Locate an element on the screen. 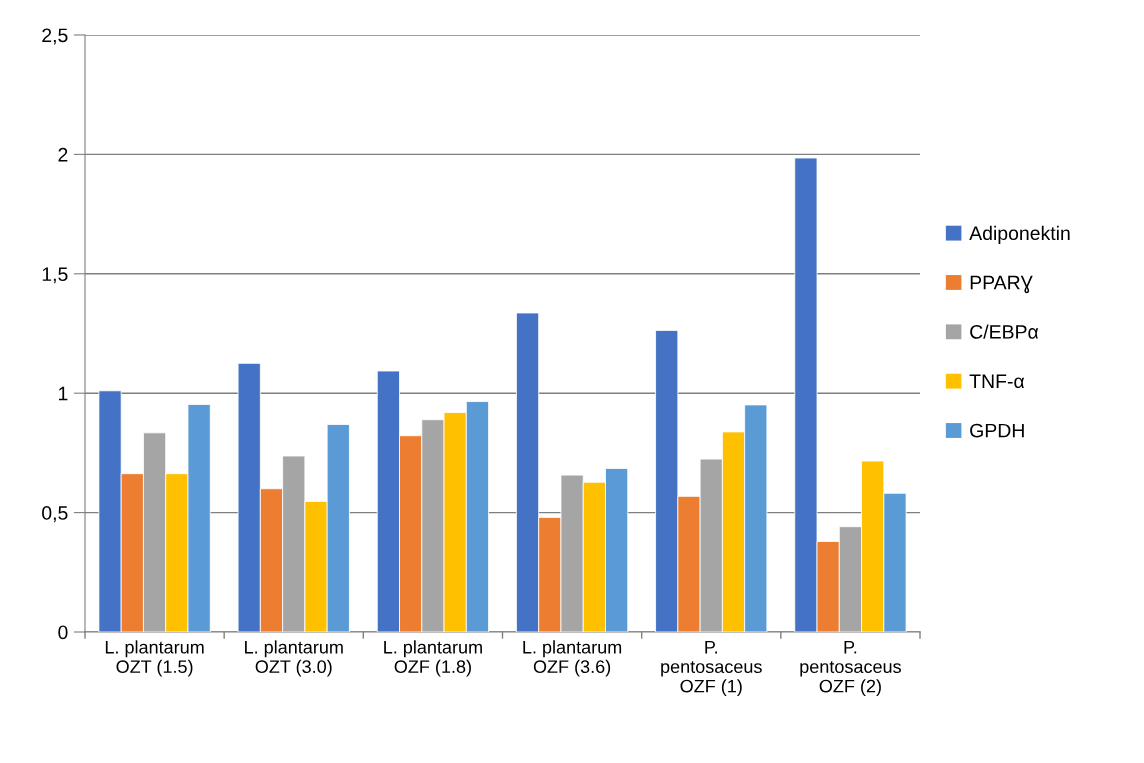  legend-label: C/EBPα is located at coordinates (1004, 331).